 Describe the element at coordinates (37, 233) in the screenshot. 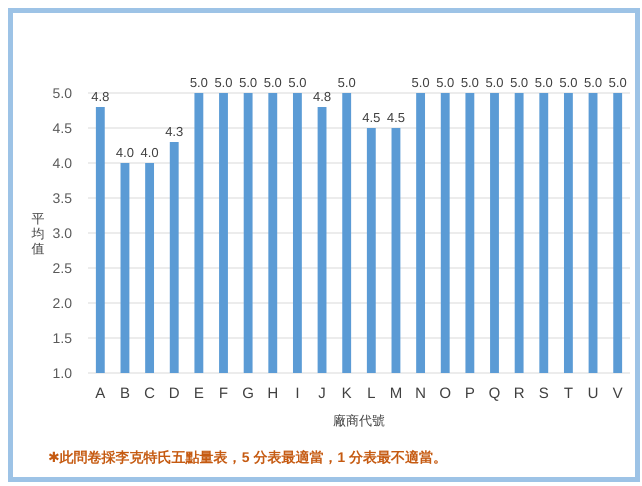

I see `y-axis-title: 平均值` at that location.